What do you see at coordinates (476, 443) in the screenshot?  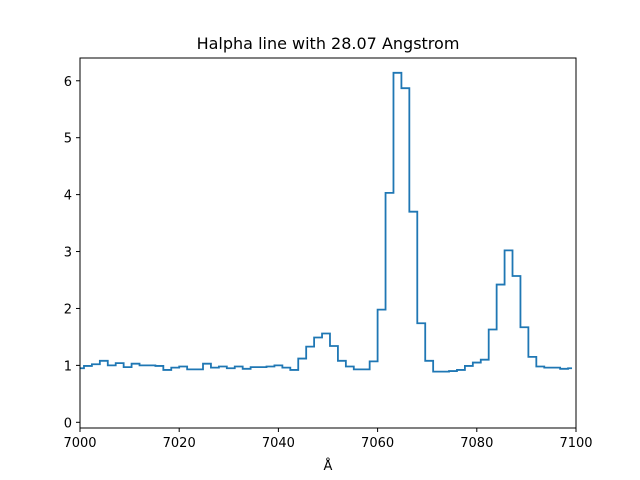 I see `x-tick-label: 7080` at bounding box center [476, 443].